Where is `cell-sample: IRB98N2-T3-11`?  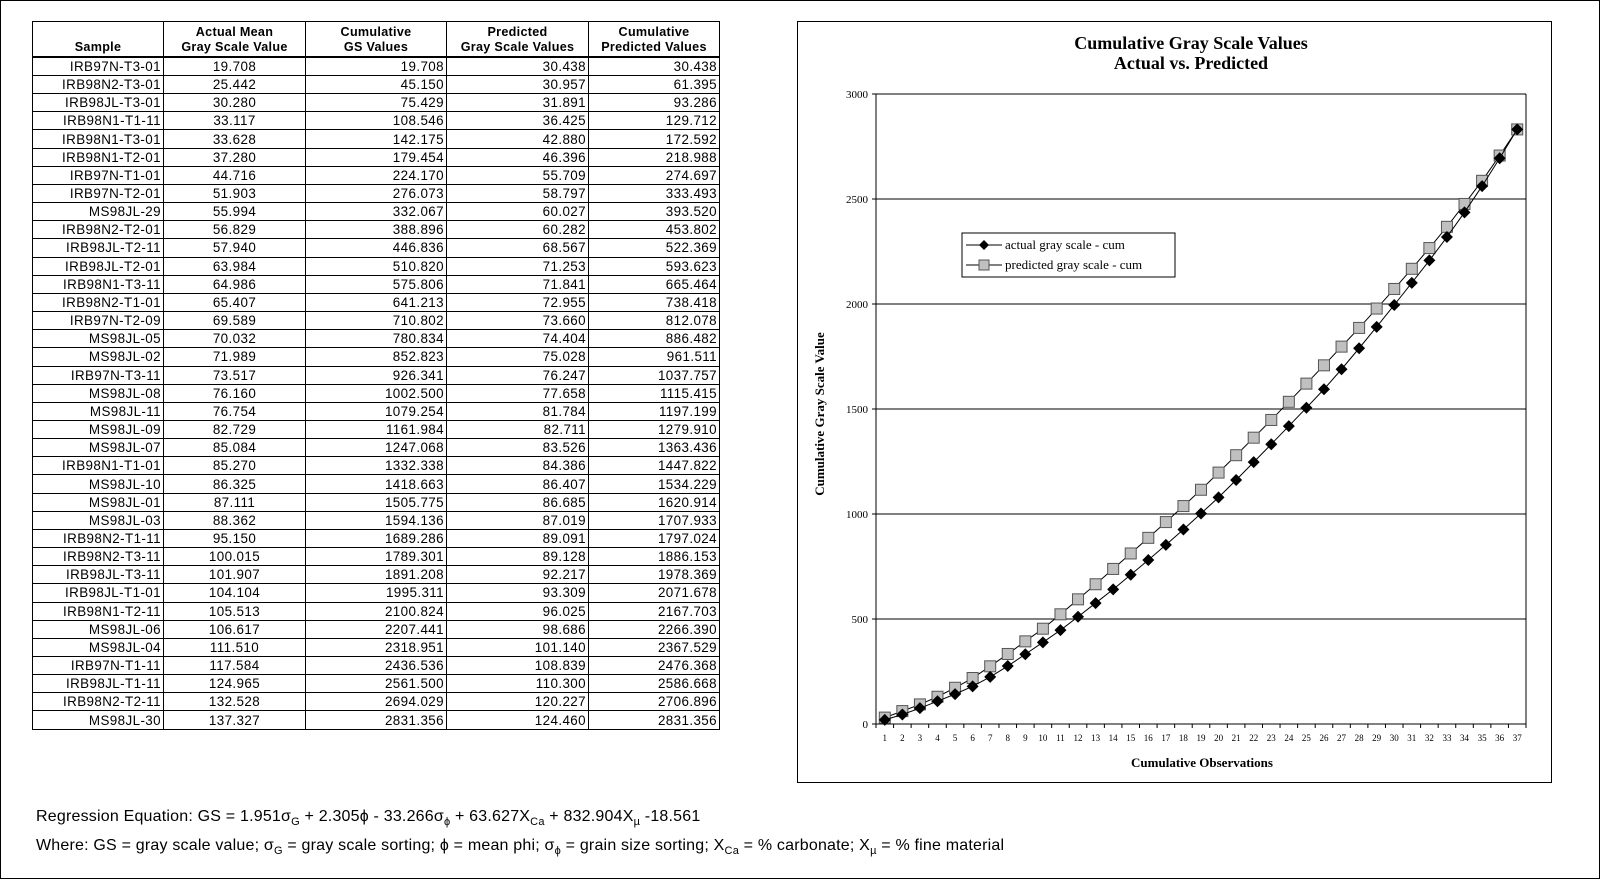
cell-sample: IRB98N2-T3-11 is located at coordinates (98, 557).